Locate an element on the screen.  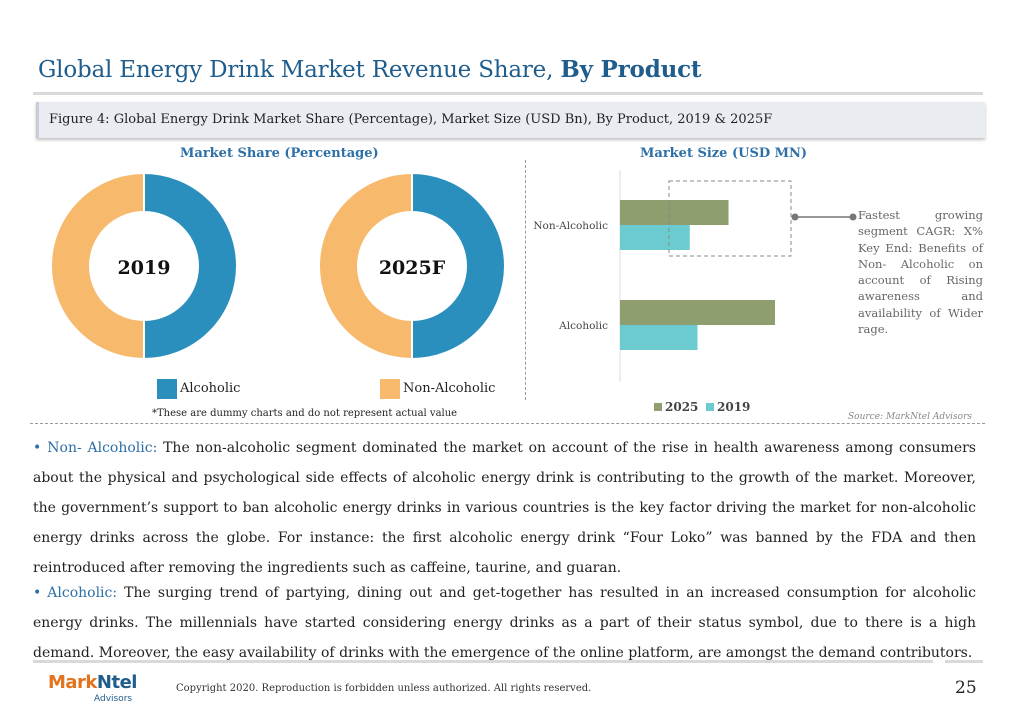
bar-chart: Non-Alcoholic Alcoholic 2025 2019 is located at coordinates (654, 292).